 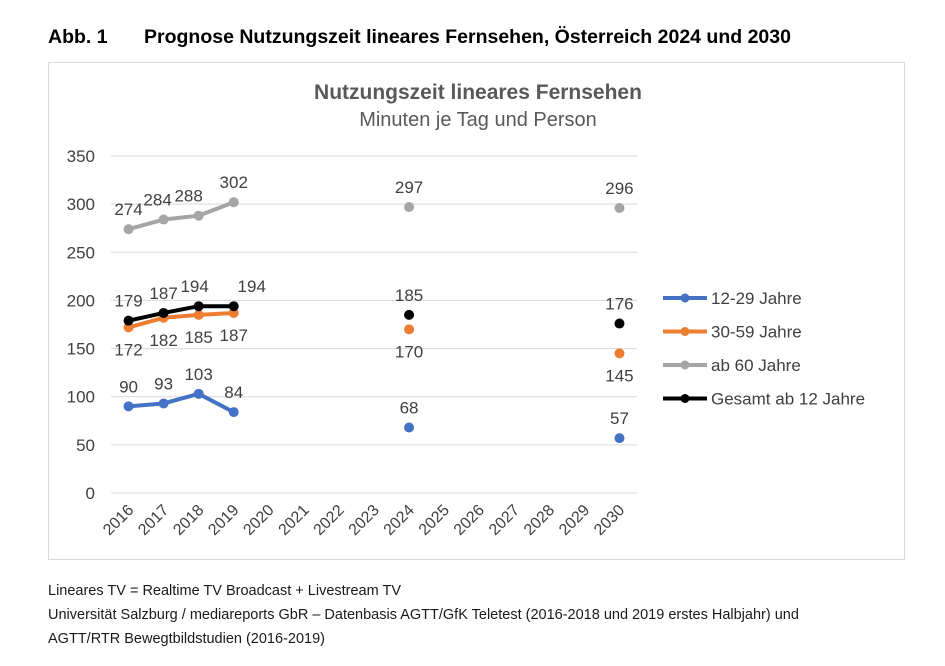 I want to click on footnote-source-2: AGTT/RTR Bewegtbildstudien (2016-2019), so click(x=186, y=639).